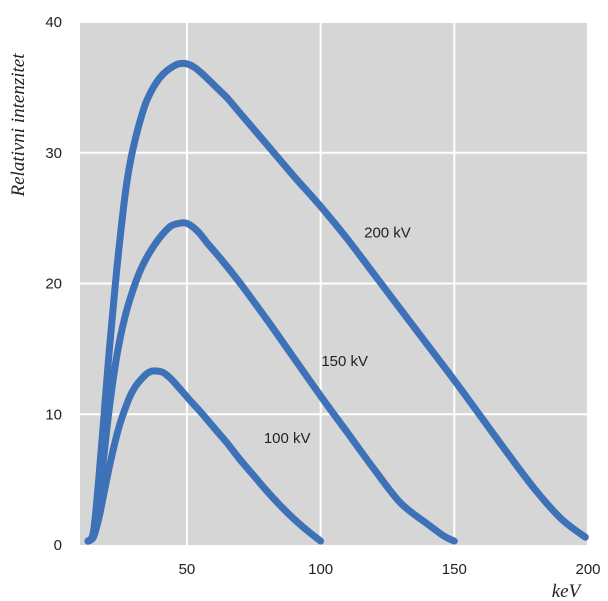 Image resolution: width=608 pixels, height=601 pixels. What do you see at coordinates (287, 438) in the screenshot?
I see `series-label-100-kv: 100 kV` at bounding box center [287, 438].